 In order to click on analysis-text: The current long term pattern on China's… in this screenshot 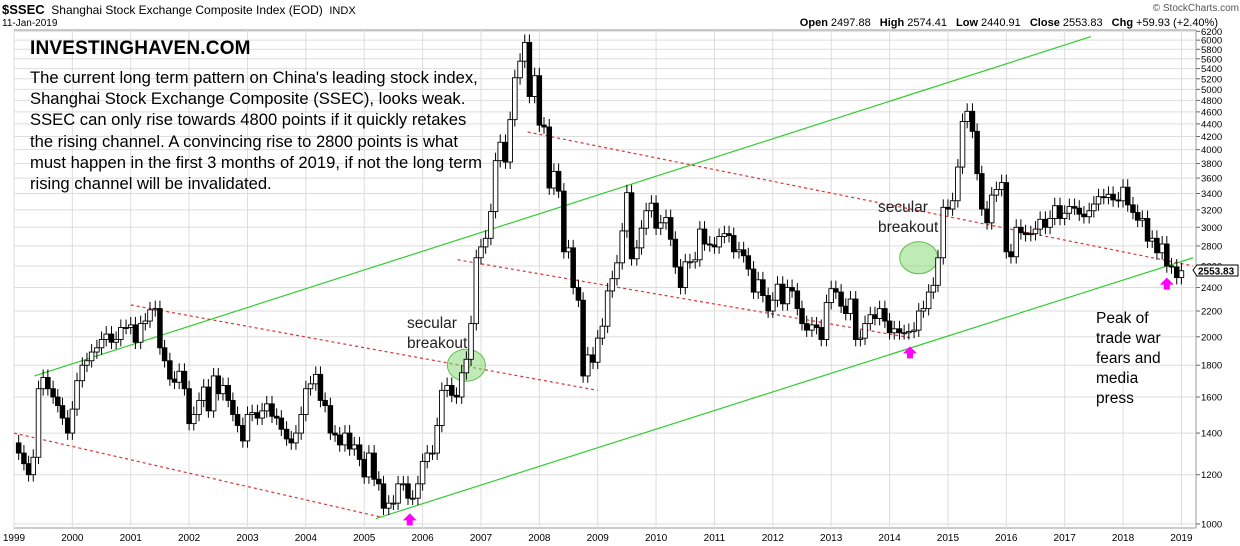, I will do `click(256, 131)`.